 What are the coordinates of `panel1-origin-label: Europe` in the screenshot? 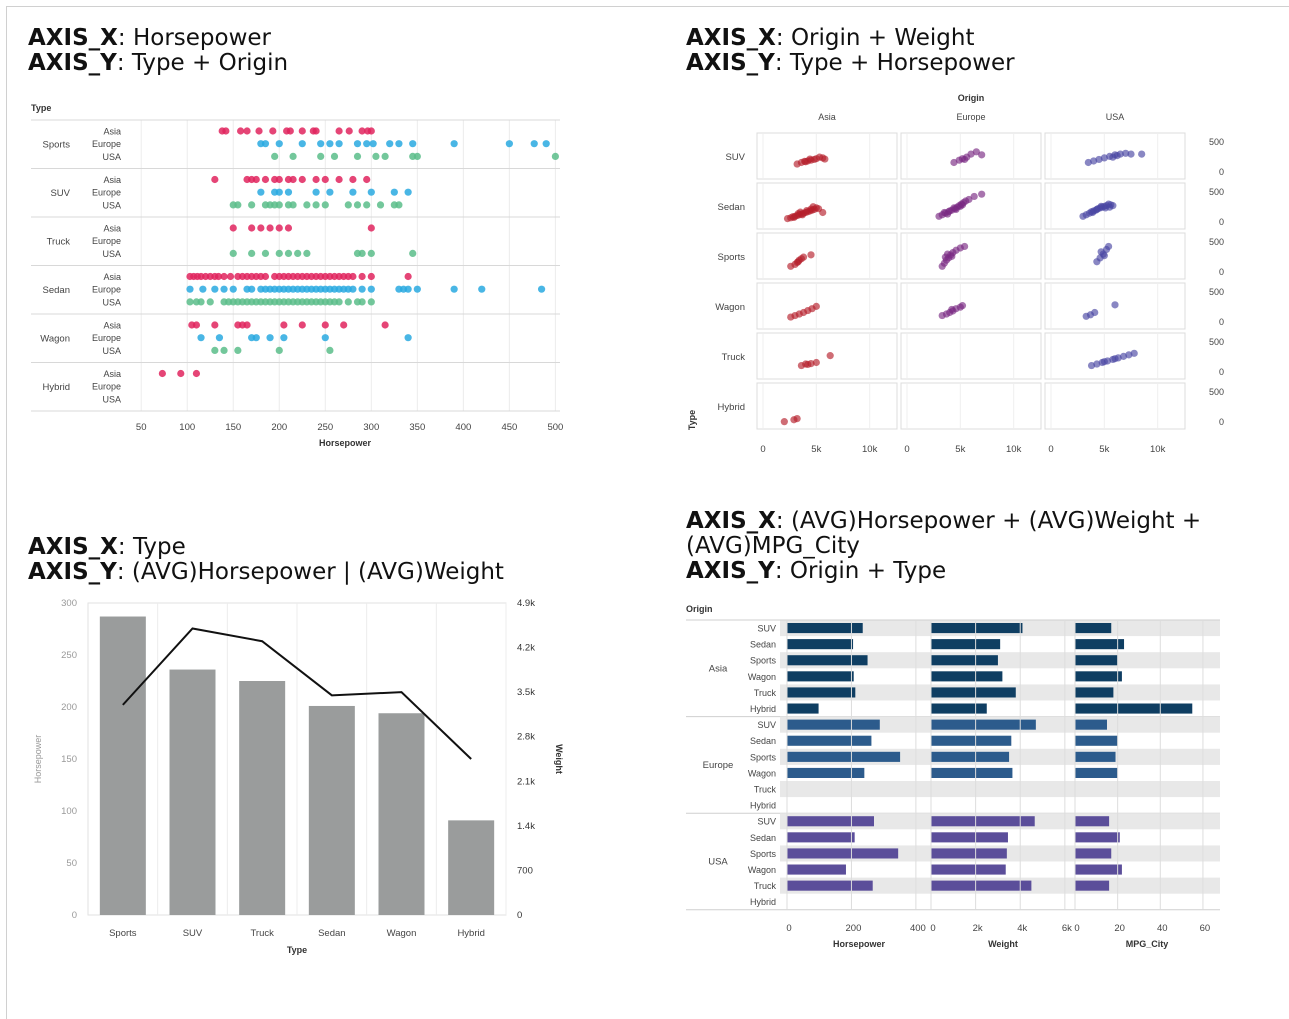 It's located at (106, 241).